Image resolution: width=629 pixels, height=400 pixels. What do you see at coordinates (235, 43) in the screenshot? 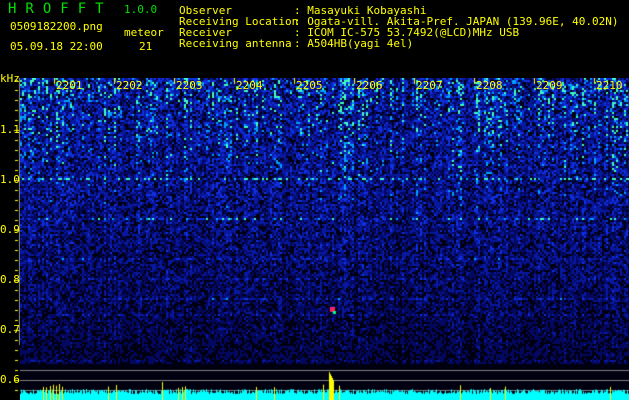
I see `info-label: Receiving antenna` at bounding box center [235, 43].